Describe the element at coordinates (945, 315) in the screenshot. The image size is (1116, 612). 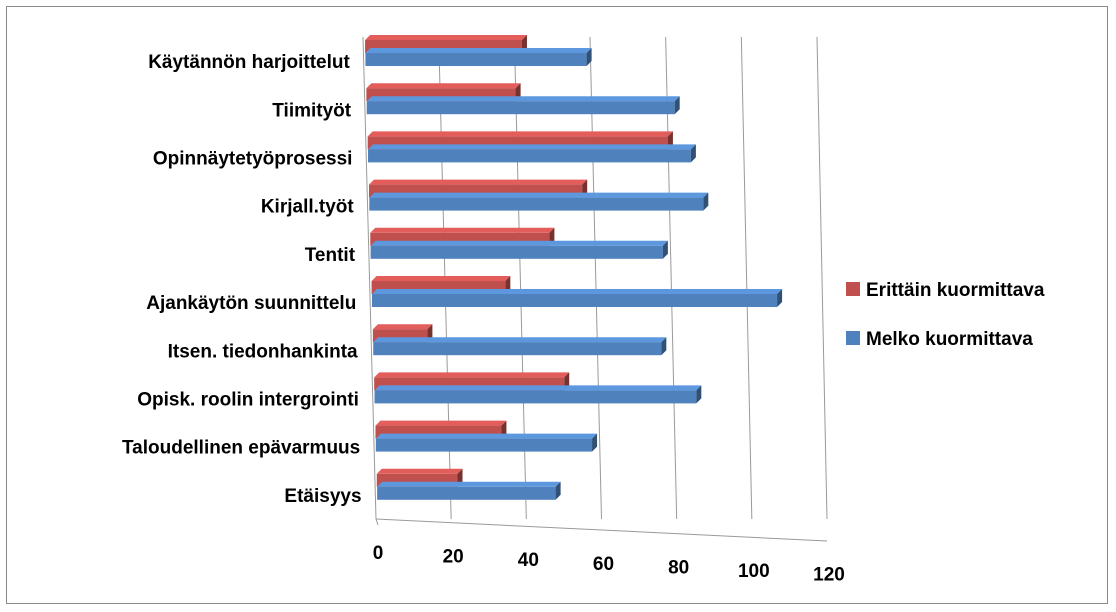
I see `legend: Erittäin kuormittava Melko kuormittava` at that location.